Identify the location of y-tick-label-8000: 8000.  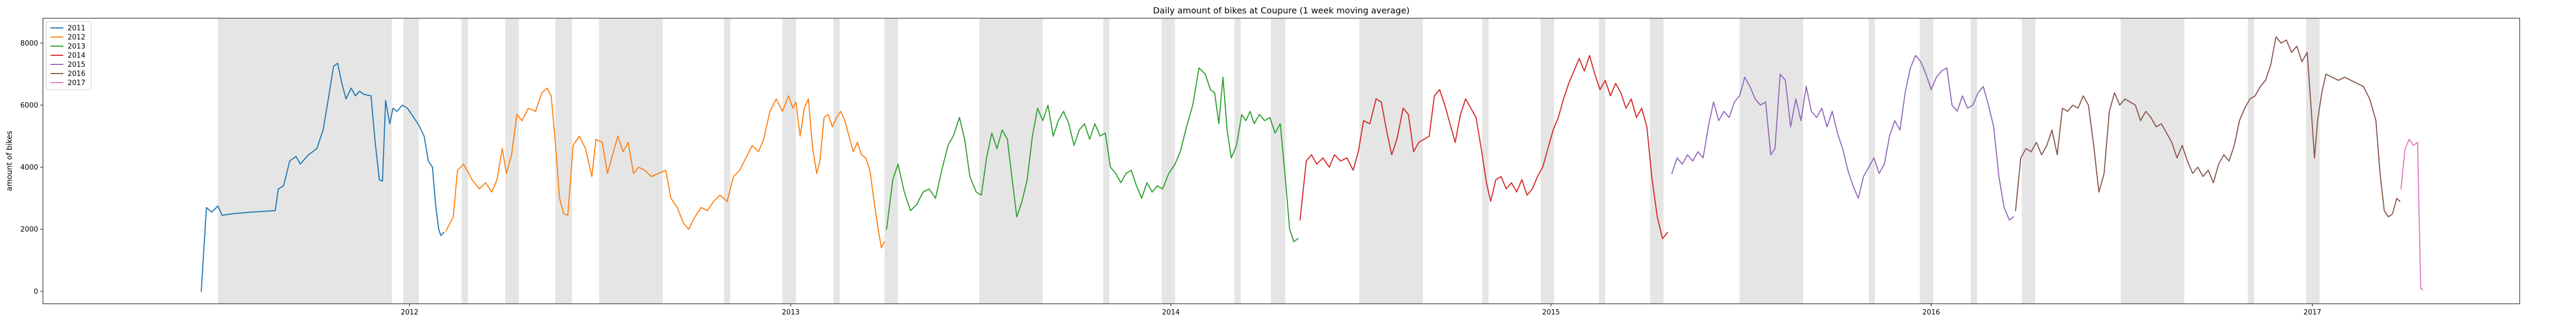
(29, 44).